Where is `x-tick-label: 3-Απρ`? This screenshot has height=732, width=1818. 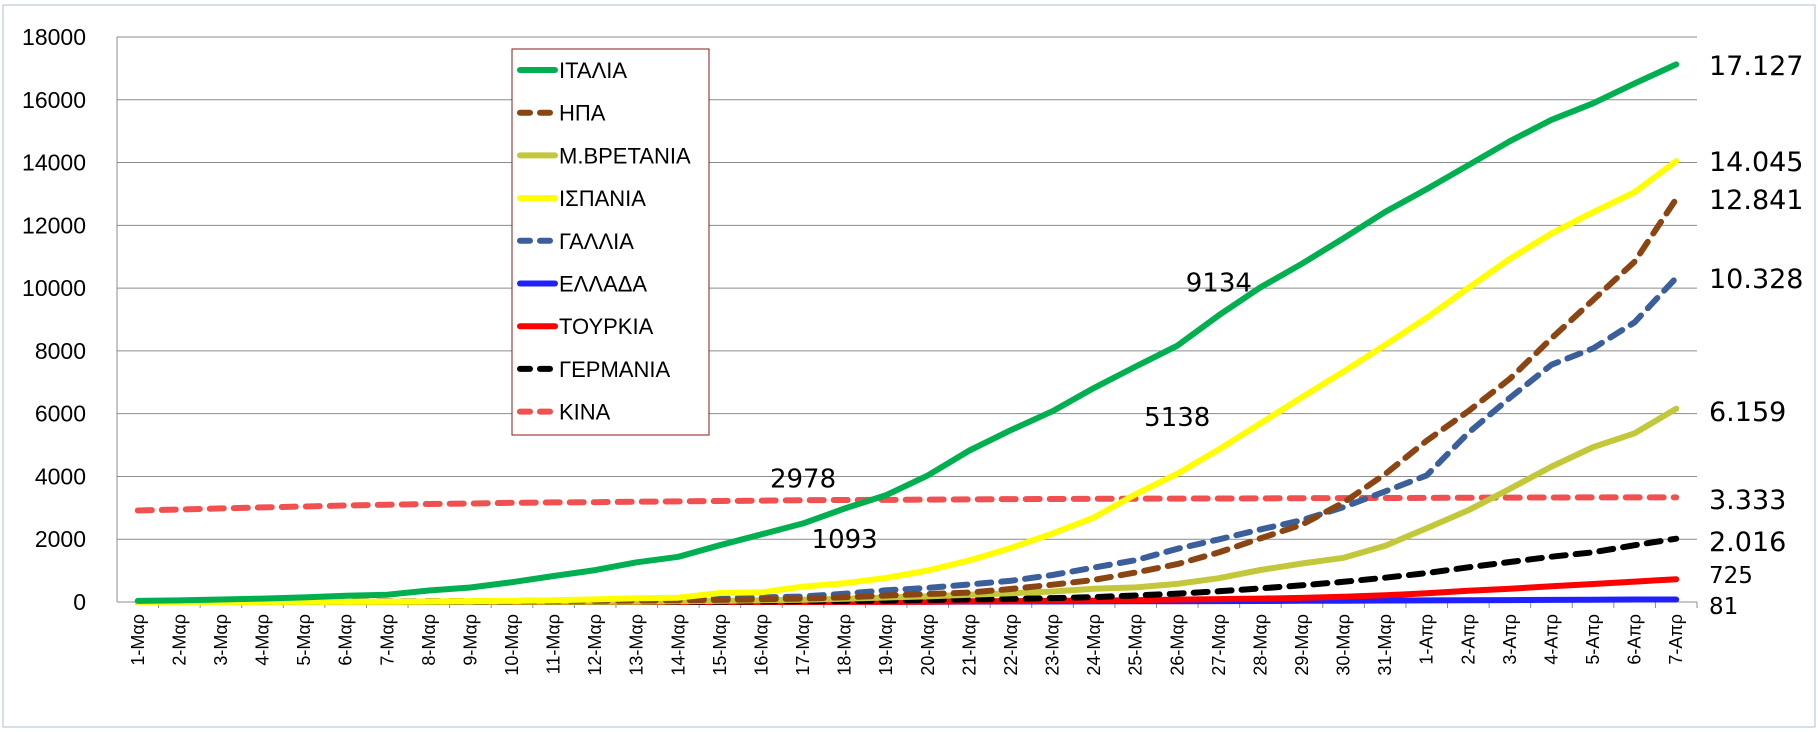
x-tick-label: 3-Απρ is located at coordinates (1510, 639).